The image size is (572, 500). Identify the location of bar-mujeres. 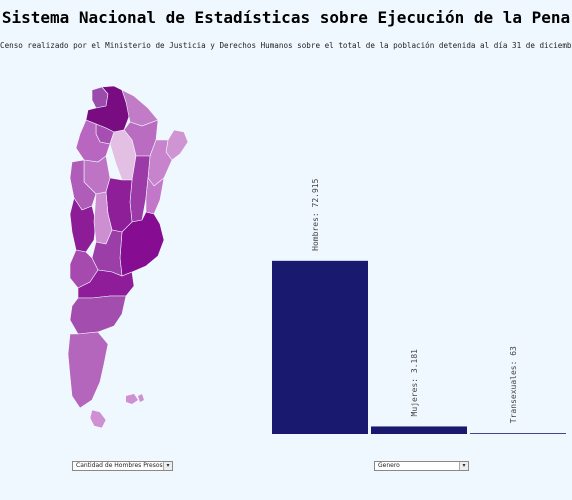
(419, 430).